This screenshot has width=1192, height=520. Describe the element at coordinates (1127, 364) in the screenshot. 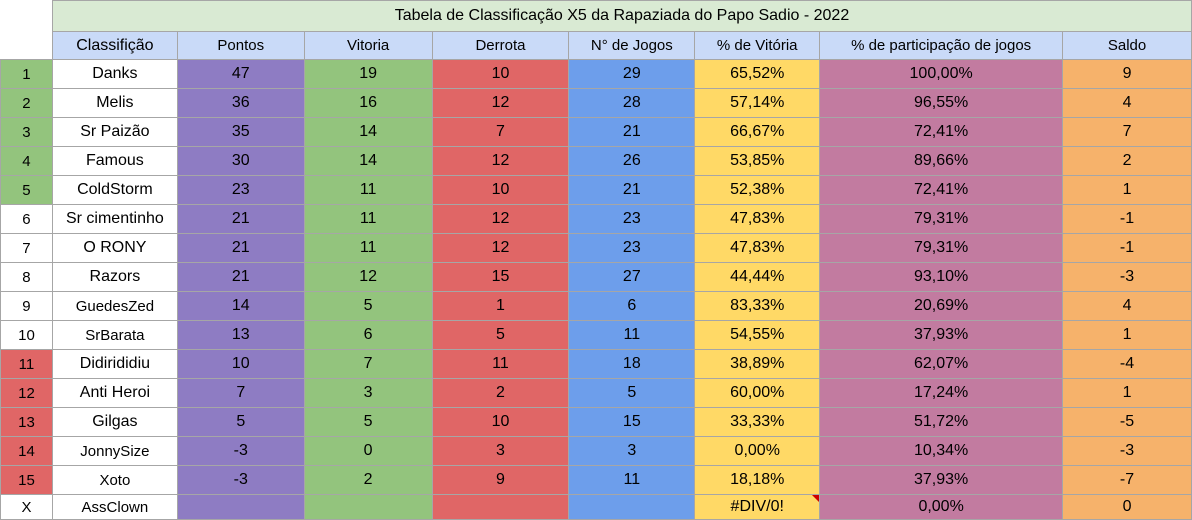

I see `cell-saldo: -4` at that location.